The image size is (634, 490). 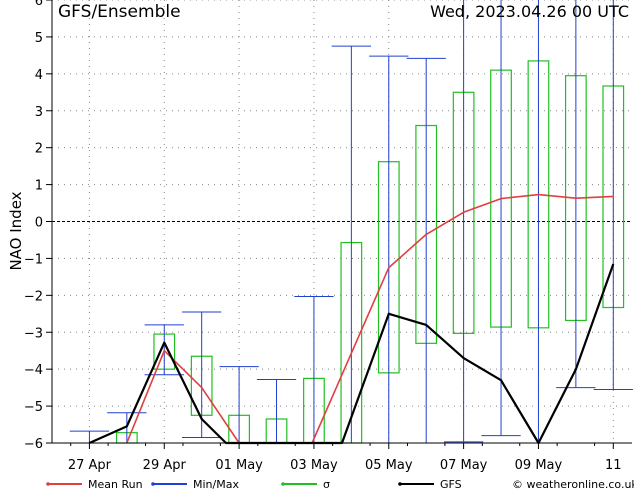 I want to click on legend-label: Mean Run, so click(x=115, y=484).